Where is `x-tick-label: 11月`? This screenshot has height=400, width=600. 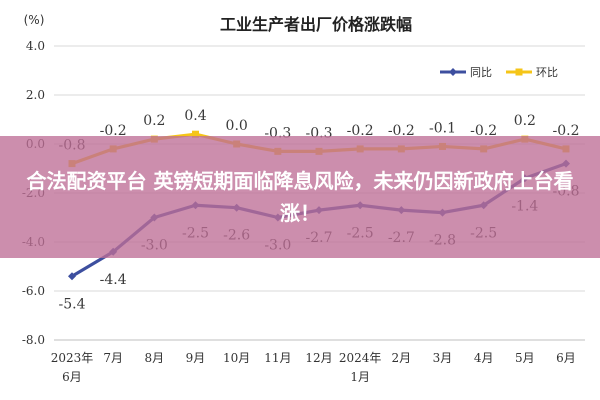 x-tick-label: 11月 is located at coordinates (277, 358).